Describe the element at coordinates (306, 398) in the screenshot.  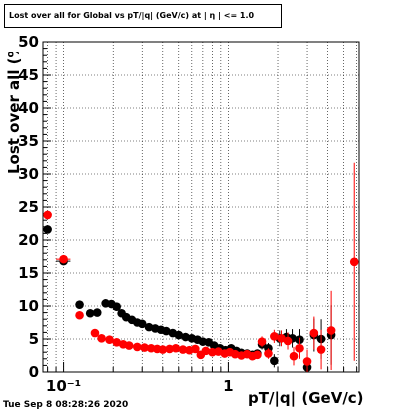
I see `x-axis-label: pT/|q| (GeV/c)` at that location.